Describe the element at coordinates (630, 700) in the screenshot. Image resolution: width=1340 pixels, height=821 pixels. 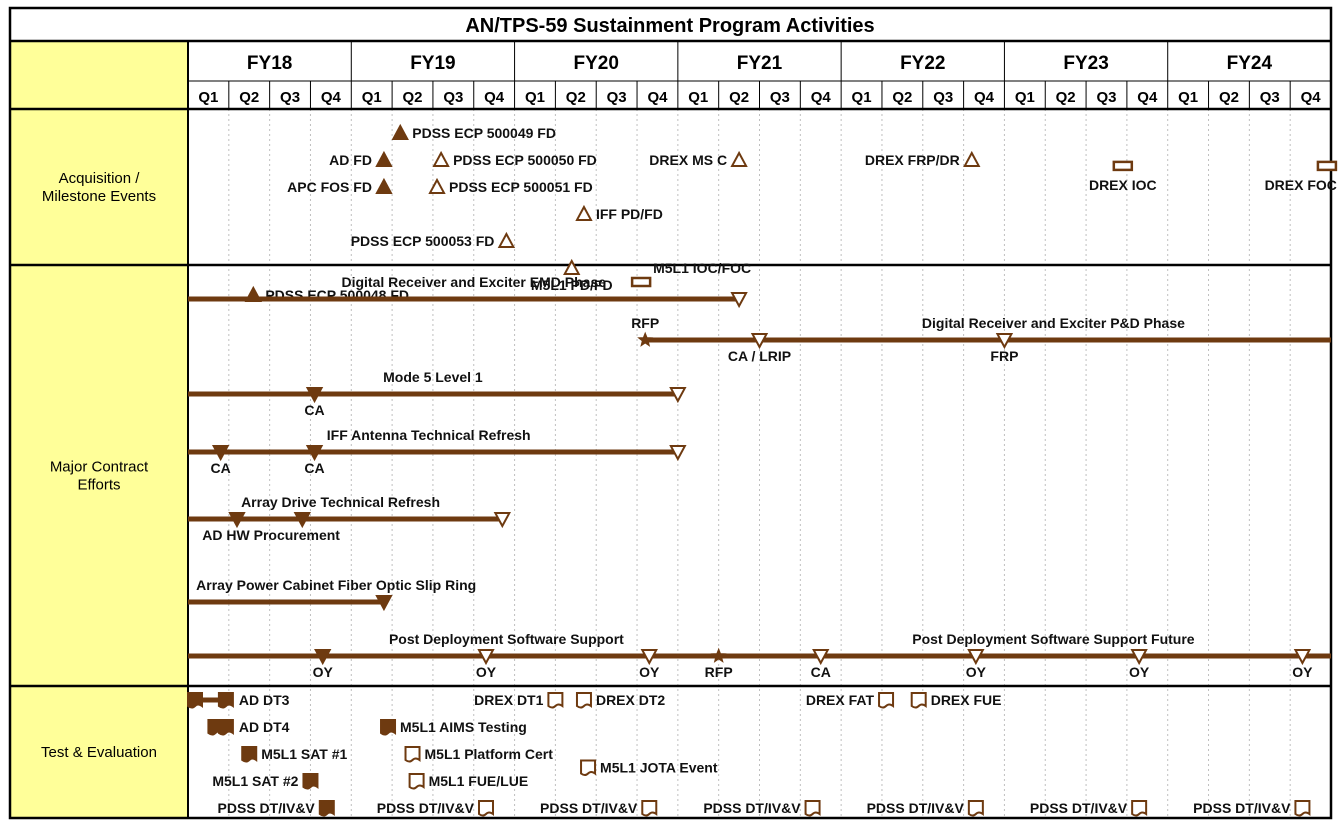
I see `test-event-label: DREX DT2` at that location.